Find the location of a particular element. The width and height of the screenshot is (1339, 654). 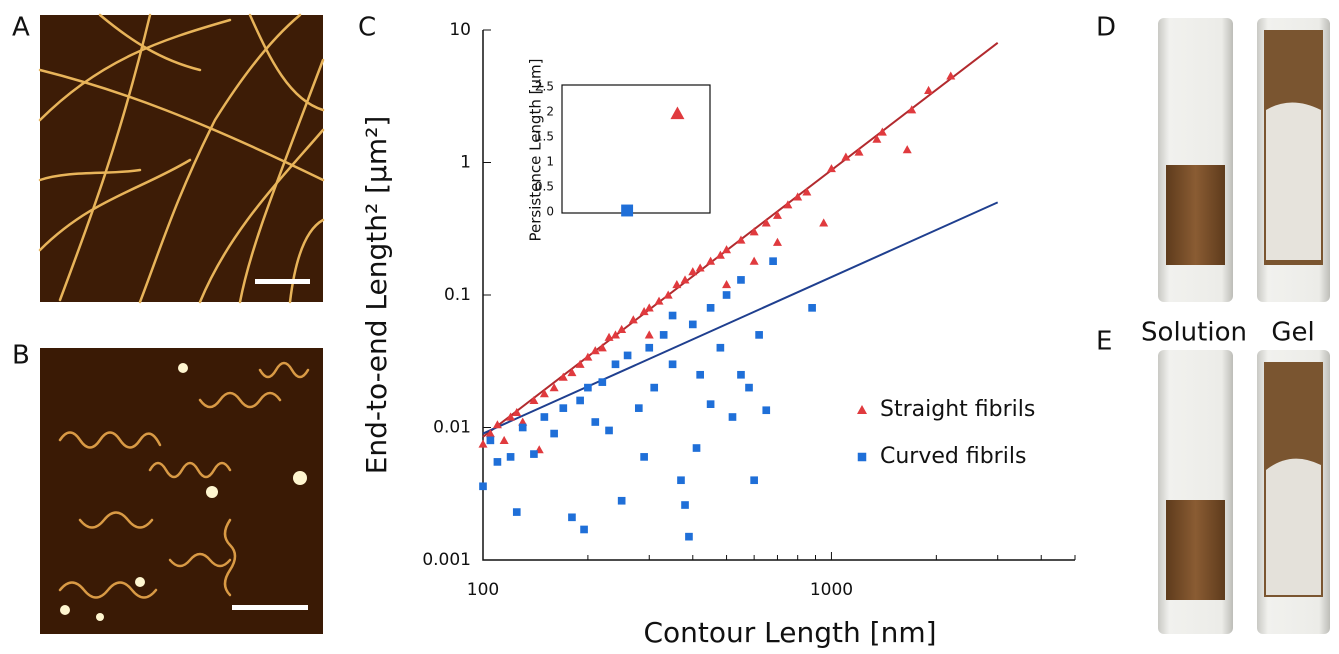

y-tick-label: 2.5 is located at coordinates (544, 87).